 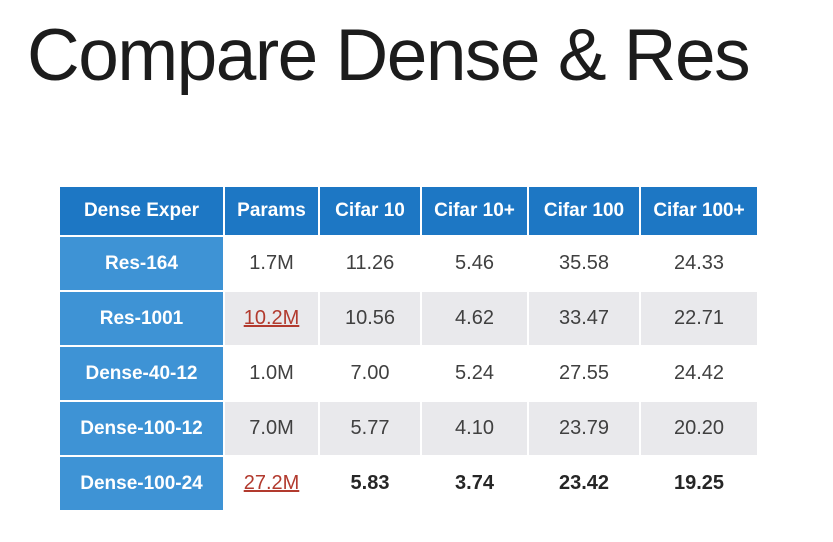 What do you see at coordinates (272, 374) in the screenshot?
I see `cell-params: 1.0M` at bounding box center [272, 374].